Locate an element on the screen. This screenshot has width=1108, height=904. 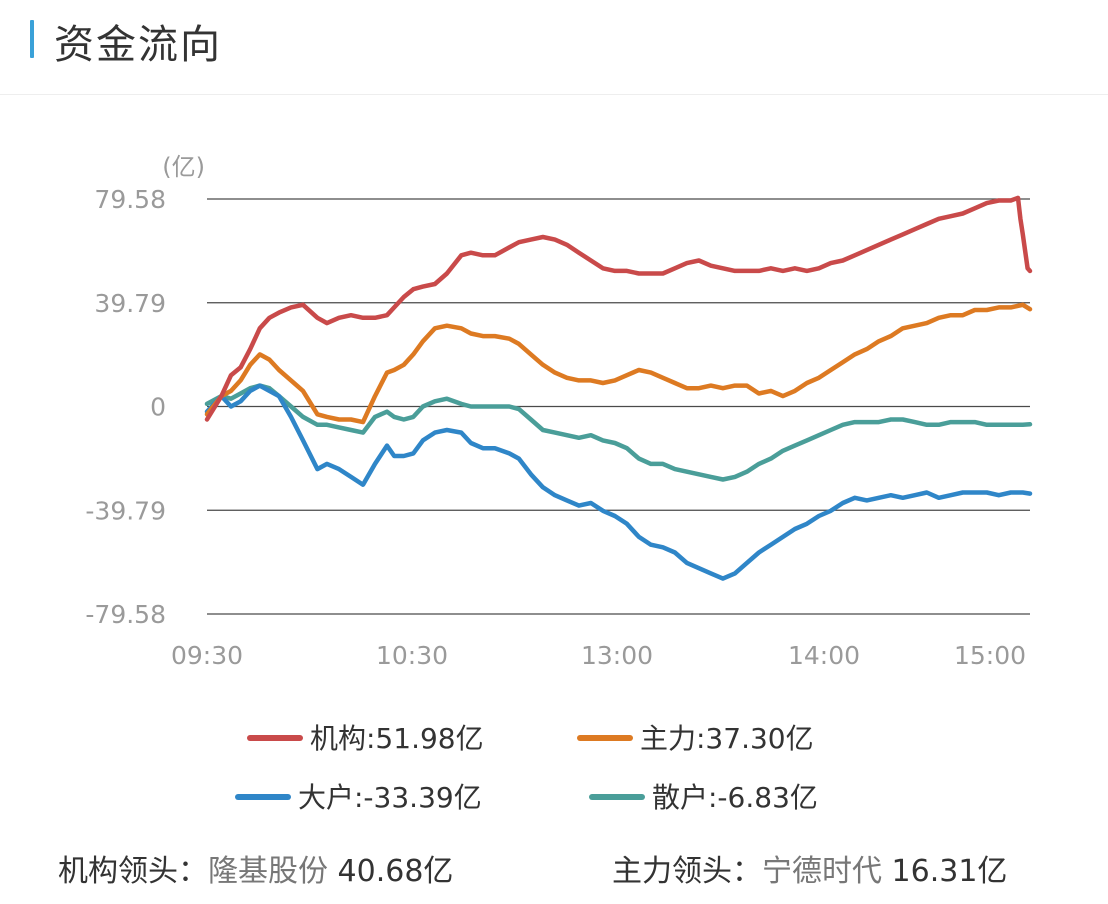
x-tick-label: 10:30 is located at coordinates (412, 655).